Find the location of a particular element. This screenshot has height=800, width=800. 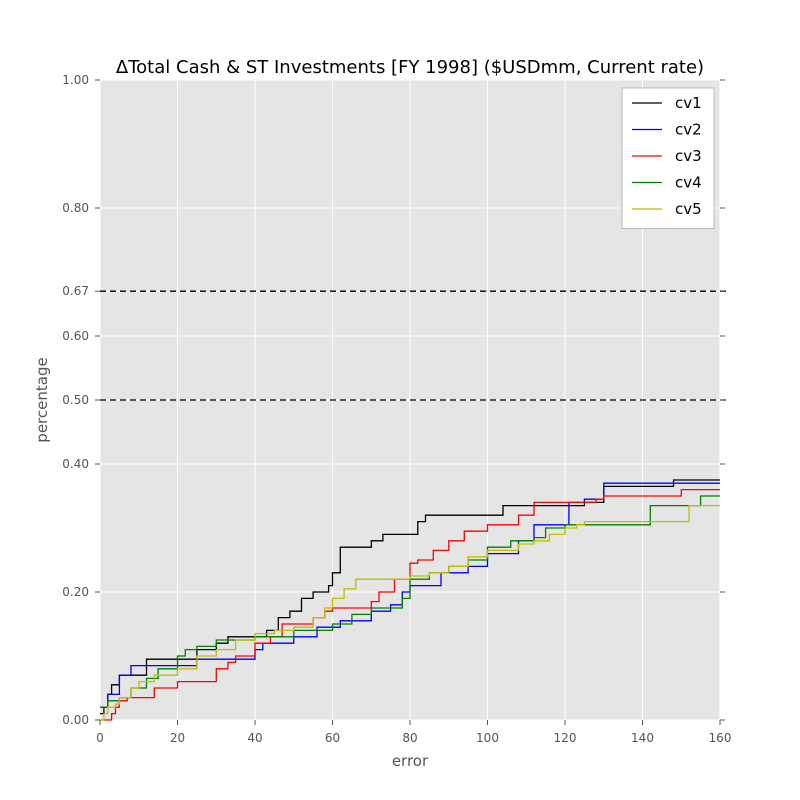

legend-label-cv4: cv4 is located at coordinates (688, 183).